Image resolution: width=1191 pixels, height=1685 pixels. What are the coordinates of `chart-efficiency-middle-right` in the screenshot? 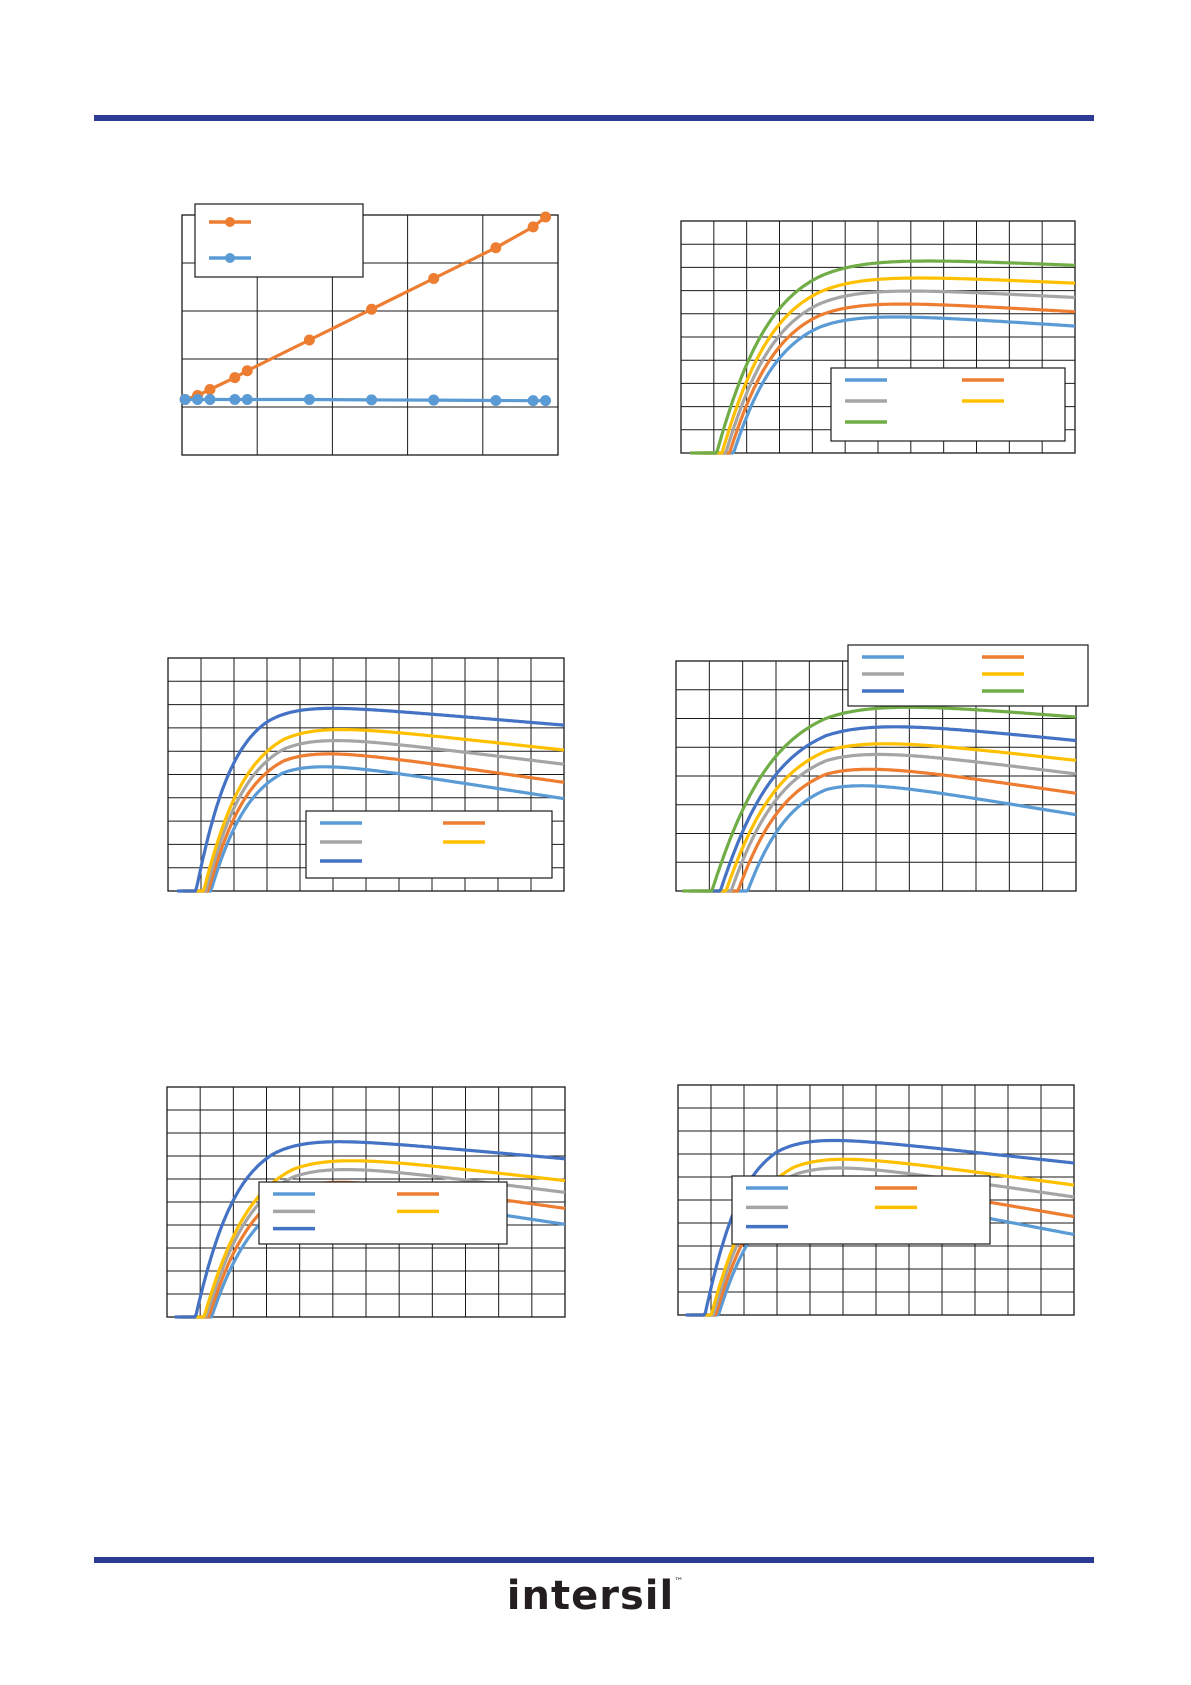 It's located at (882, 768).